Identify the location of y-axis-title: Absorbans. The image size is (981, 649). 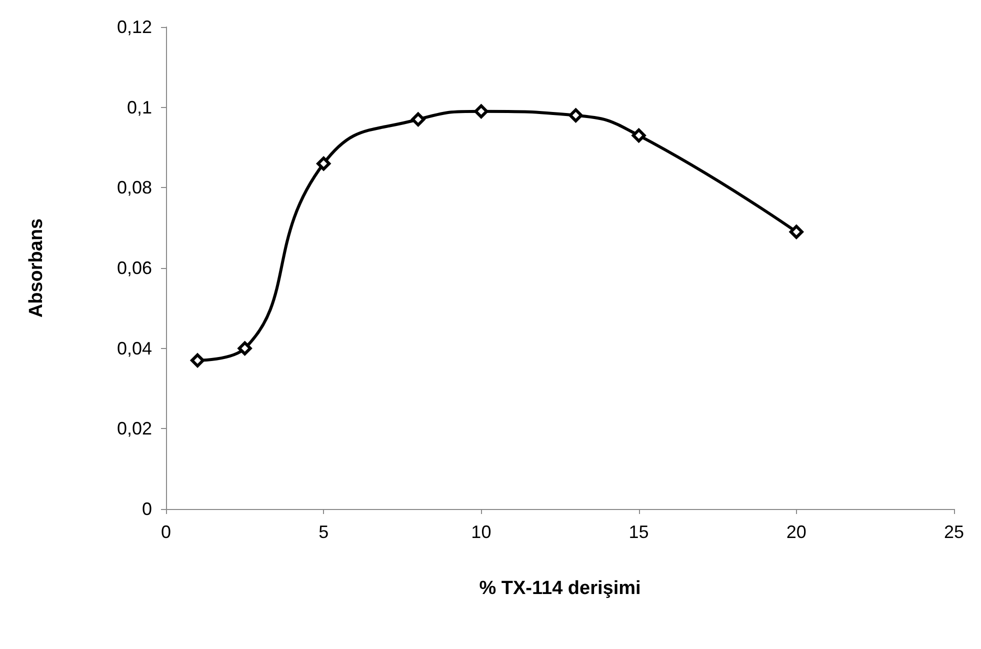
(36, 268).